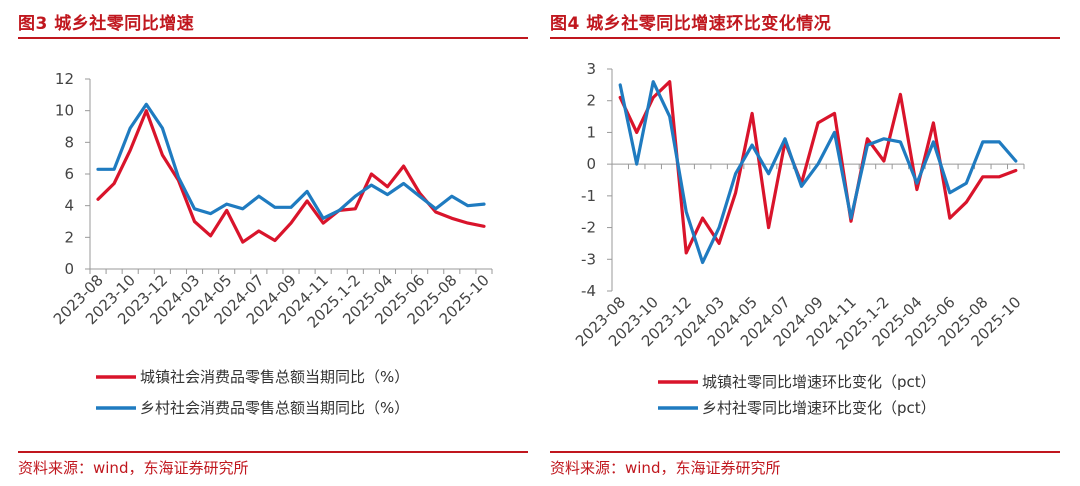 The width and height of the screenshot is (1080, 486). I want to click on y-tick-label: -2, so click(588, 228).